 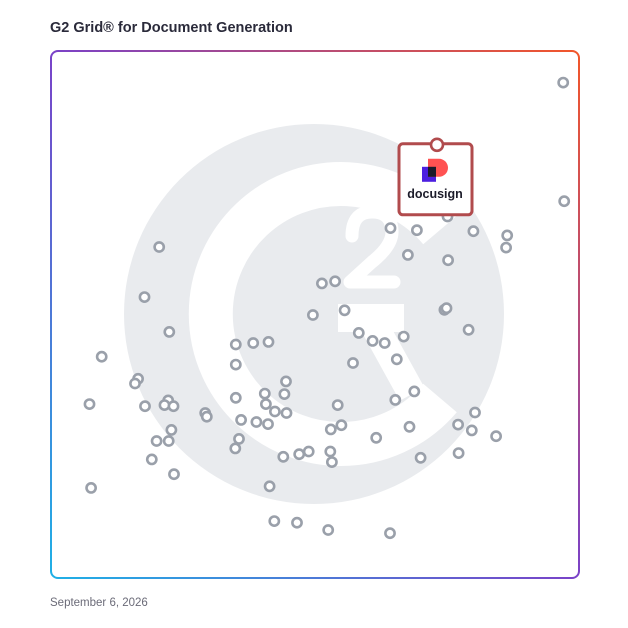 What do you see at coordinates (99, 603) in the screenshot?
I see `report-date: September 6, 2026` at bounding box center [99, 603].